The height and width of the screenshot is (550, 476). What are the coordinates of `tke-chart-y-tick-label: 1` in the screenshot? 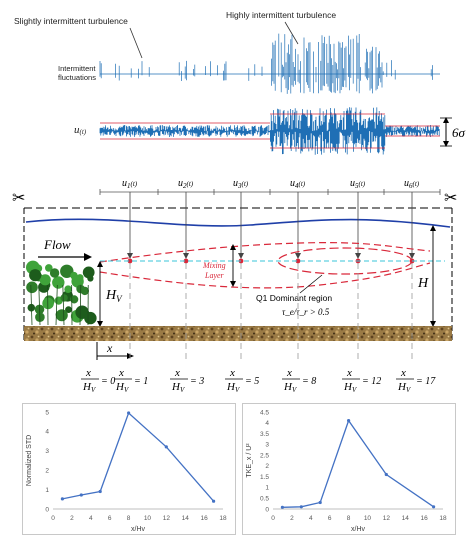 It's located at (267, 488).